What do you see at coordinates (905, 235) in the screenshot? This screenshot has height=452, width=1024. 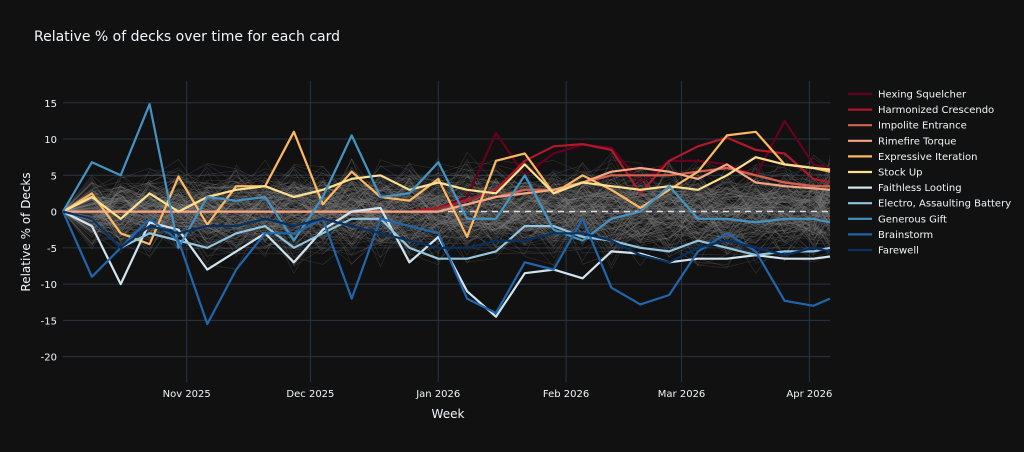 I see `legend-label: Brainstorm` at bounding box center [905, 235].